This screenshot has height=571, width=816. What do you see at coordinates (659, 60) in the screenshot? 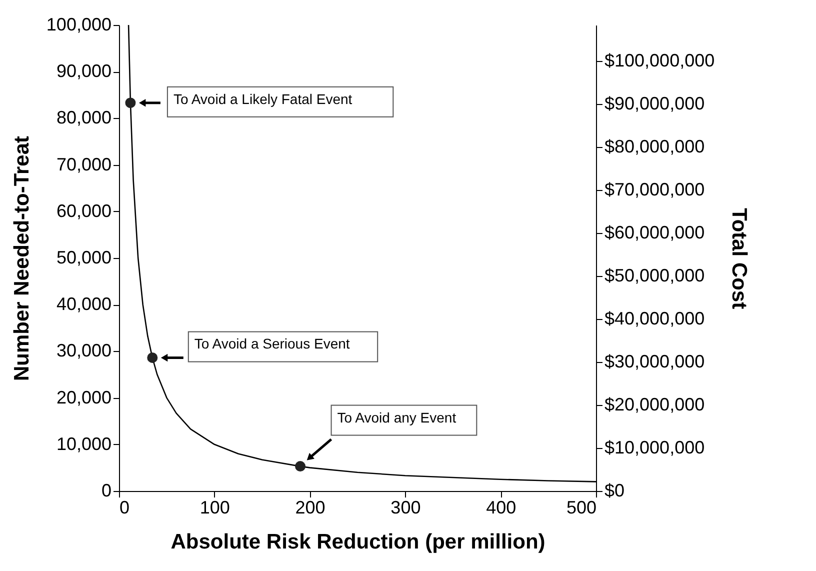
I see `y2-tick-label: $100,000,000` at bounding box center [659, 60].